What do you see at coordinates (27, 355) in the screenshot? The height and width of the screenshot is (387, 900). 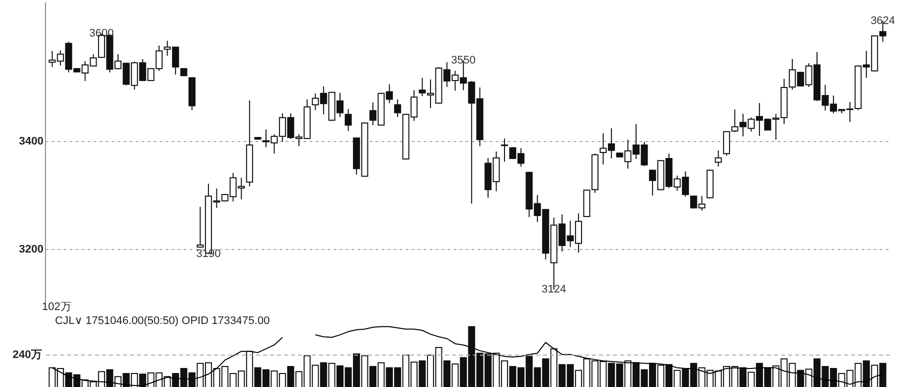 I see `ref-line-label: 240万` at bounding box center [27, 355].